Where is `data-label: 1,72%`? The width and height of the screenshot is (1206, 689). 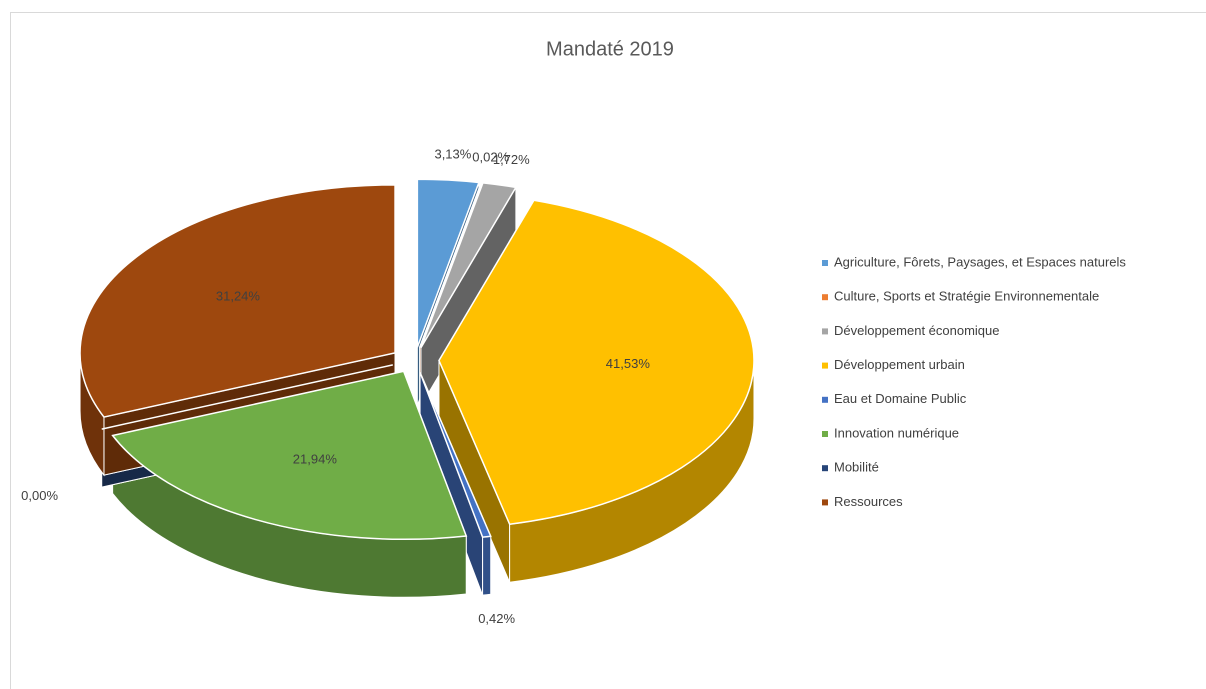
data-label: 1,72% is located at coordinates (511, 159).